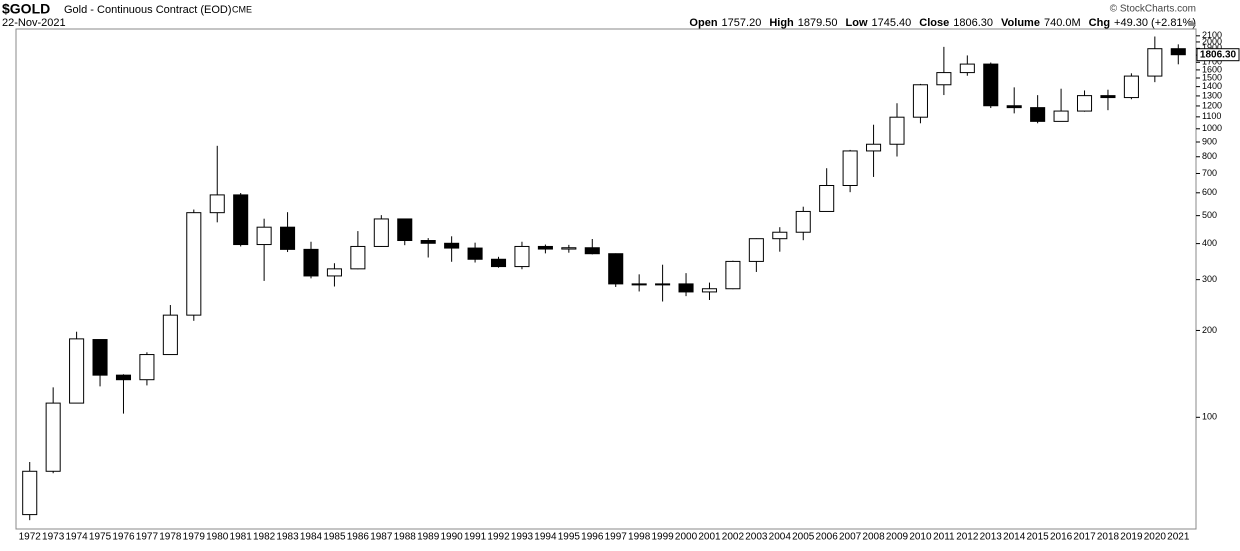 Image resolution: width=1240 pixels, height=551 pixels. I want to click on quote-label: Low, so click(857, 23).